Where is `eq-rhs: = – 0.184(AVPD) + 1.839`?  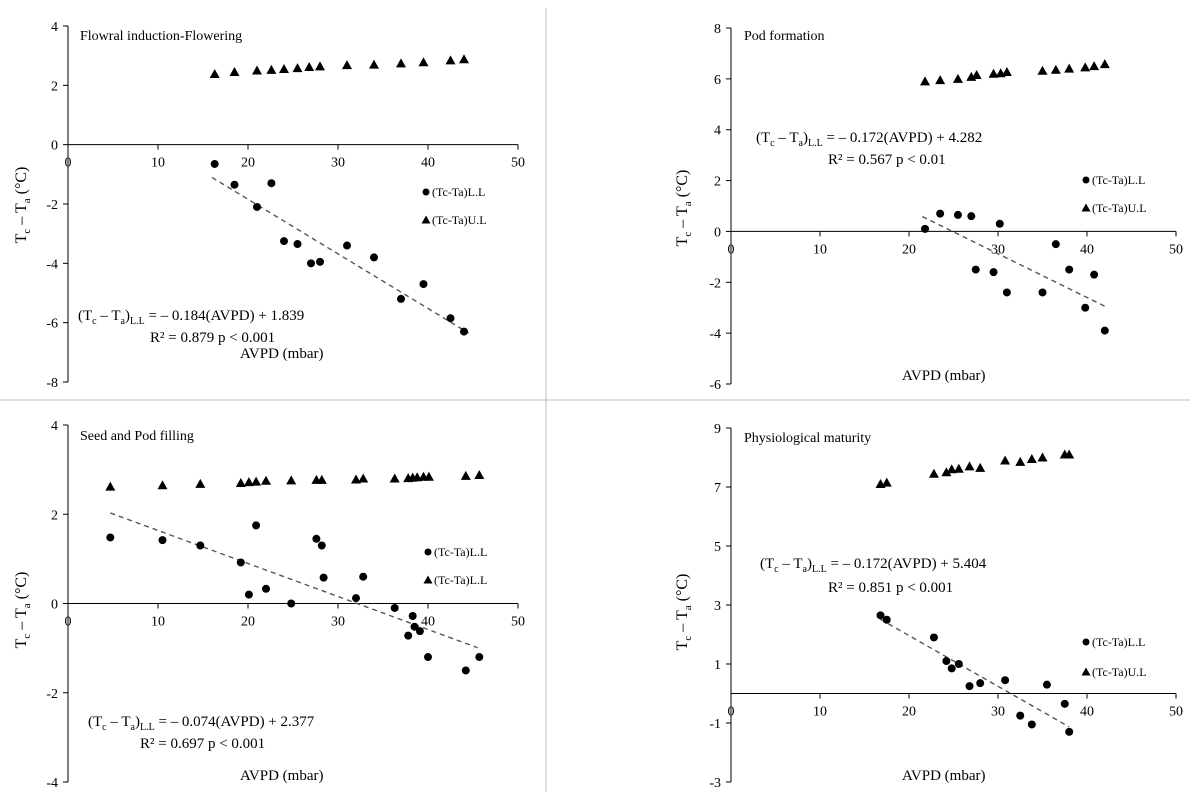 eq-rhs: = – 0.184(AVPD) + 1.839 is located at coordinates (225, 316).